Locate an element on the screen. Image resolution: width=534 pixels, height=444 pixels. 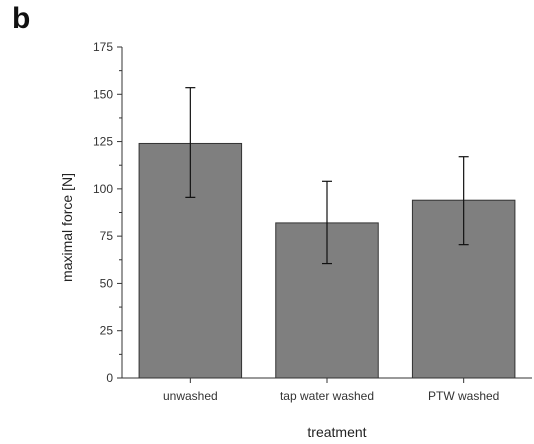
x-axis-label: treatment is located at coordinates (336, 432).